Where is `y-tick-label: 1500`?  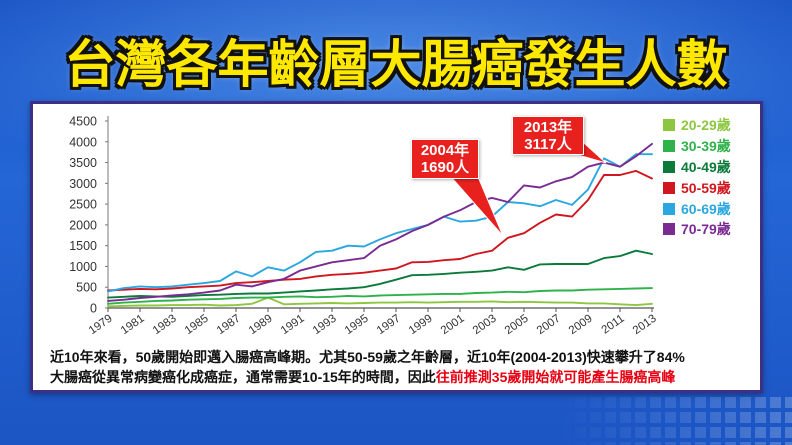 y-tick-label: 1500 is located at coordinates (83, 246).